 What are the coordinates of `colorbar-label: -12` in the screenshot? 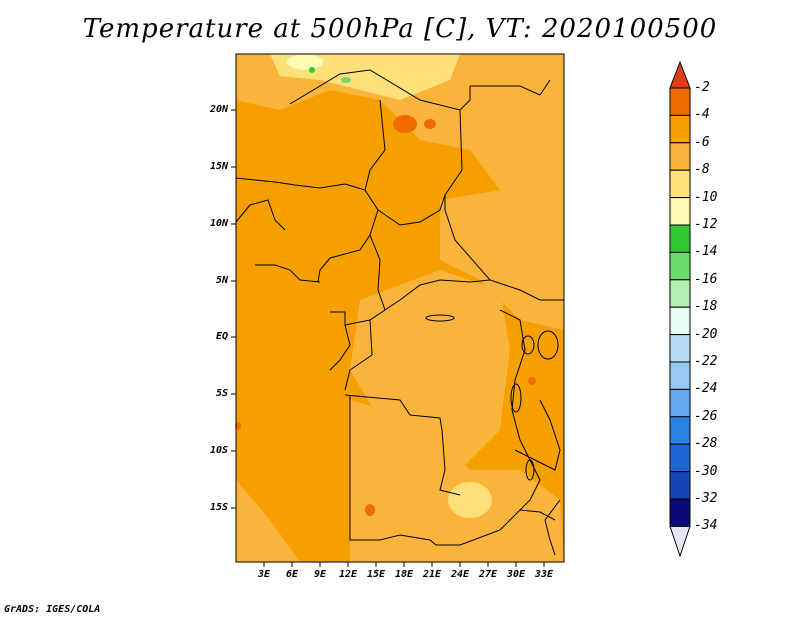 It's located at (706, 224).